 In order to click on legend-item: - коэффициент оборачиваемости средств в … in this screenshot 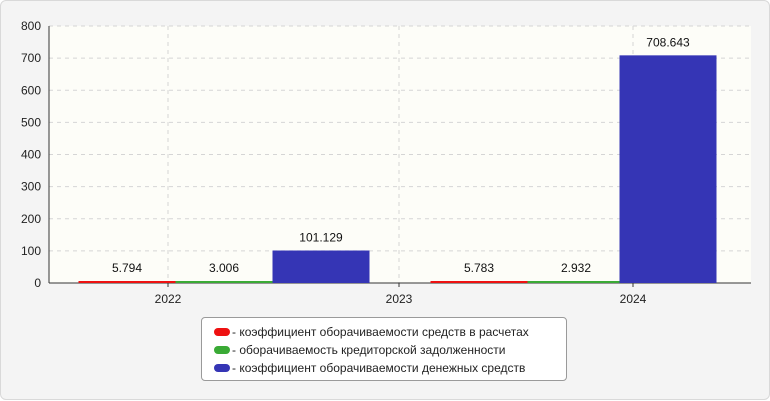, I will do `click(390, 332)`.